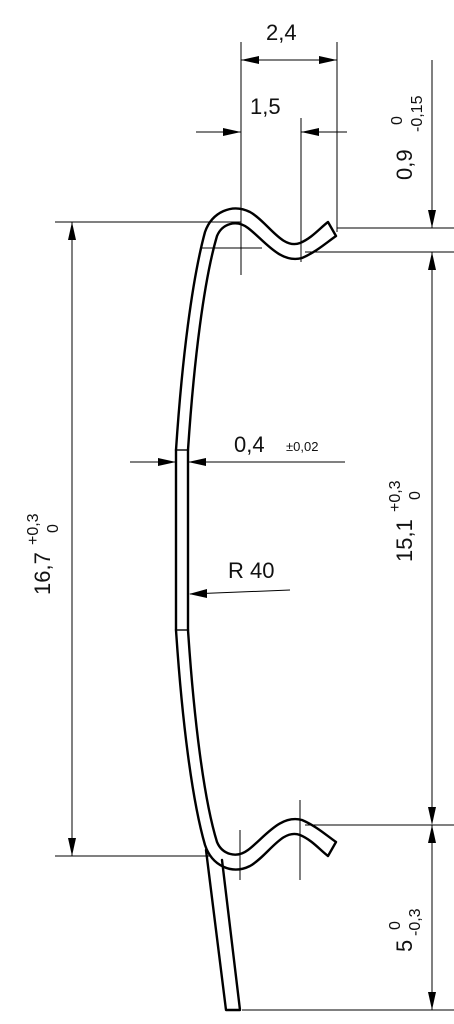 The height and width of the screenshot is (1024, 454). Describe the element at coordinates (348, 918) in the screenshot. I see `dimension-tail: 5 0 -0,3` at that location.